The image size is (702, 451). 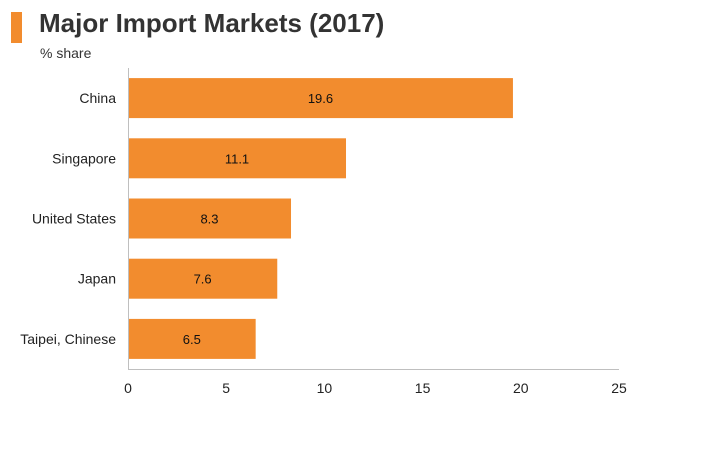 I want to click on data-label: 6.5, so click(x=192, y=339).